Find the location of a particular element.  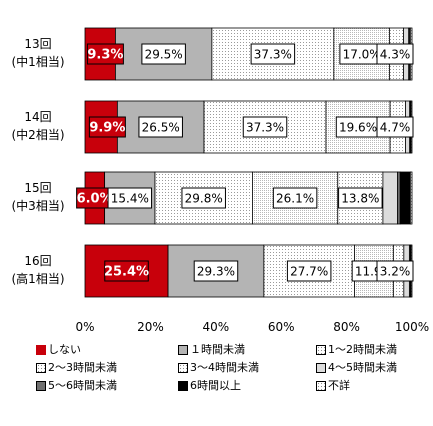

legend-label: 1～2時間未満 is located at coordinates (362, 349).